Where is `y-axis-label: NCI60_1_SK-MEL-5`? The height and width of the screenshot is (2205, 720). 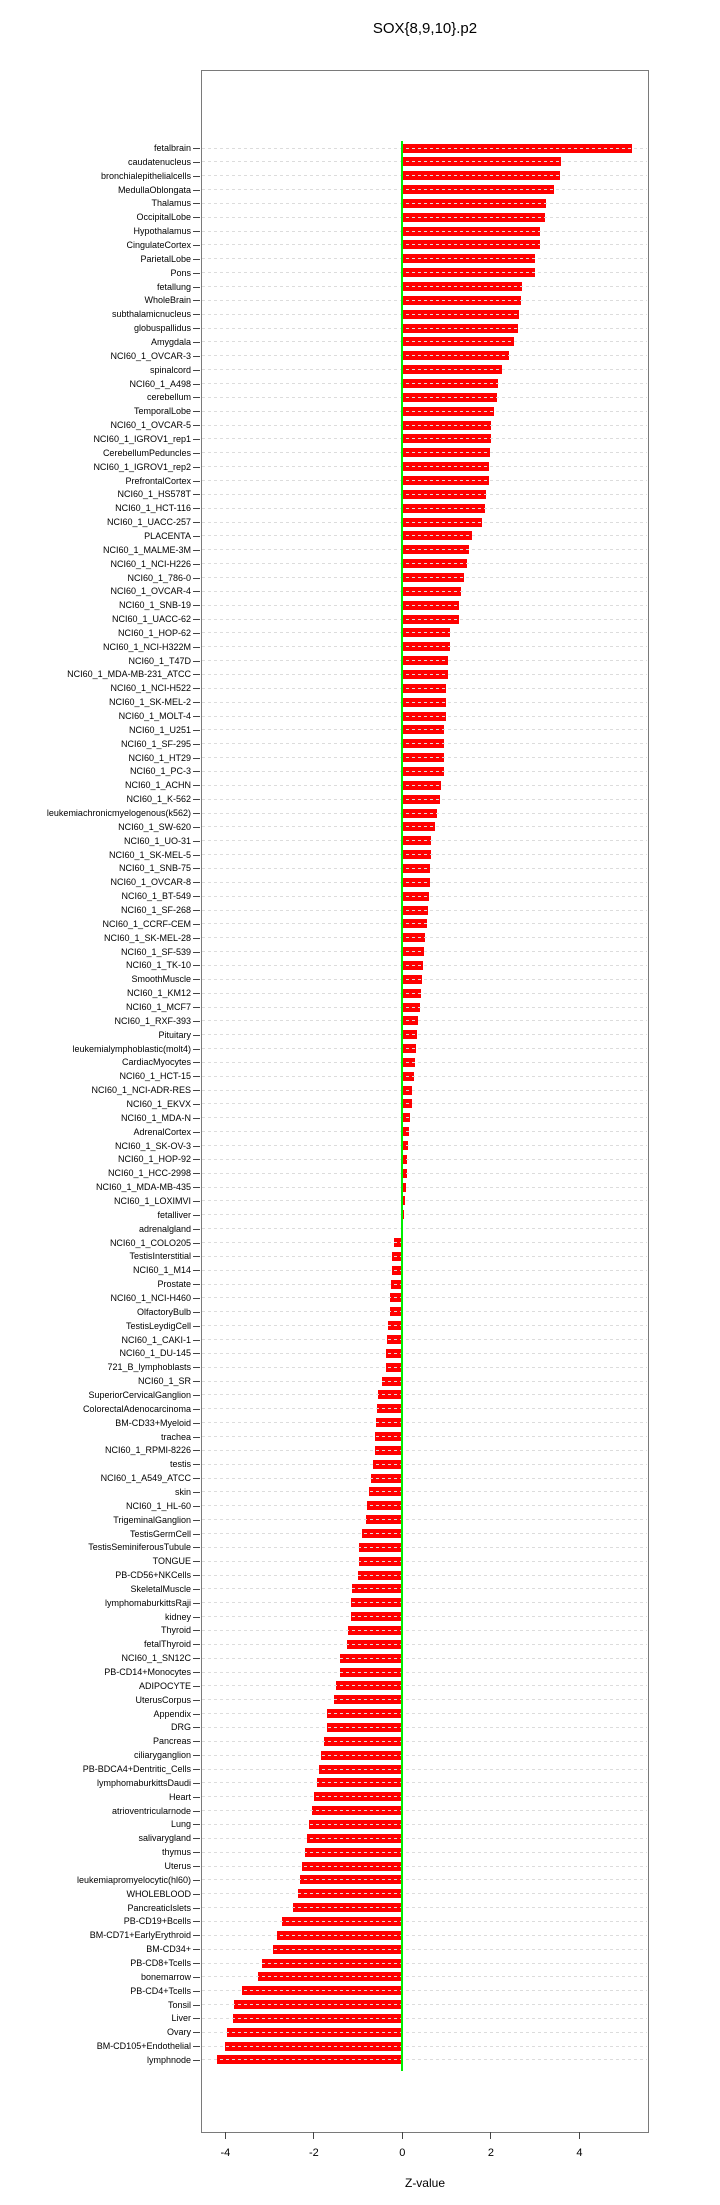 y-axis-label: NCI60_1_SK-MEL-5 is located at coordinates (149, 854).